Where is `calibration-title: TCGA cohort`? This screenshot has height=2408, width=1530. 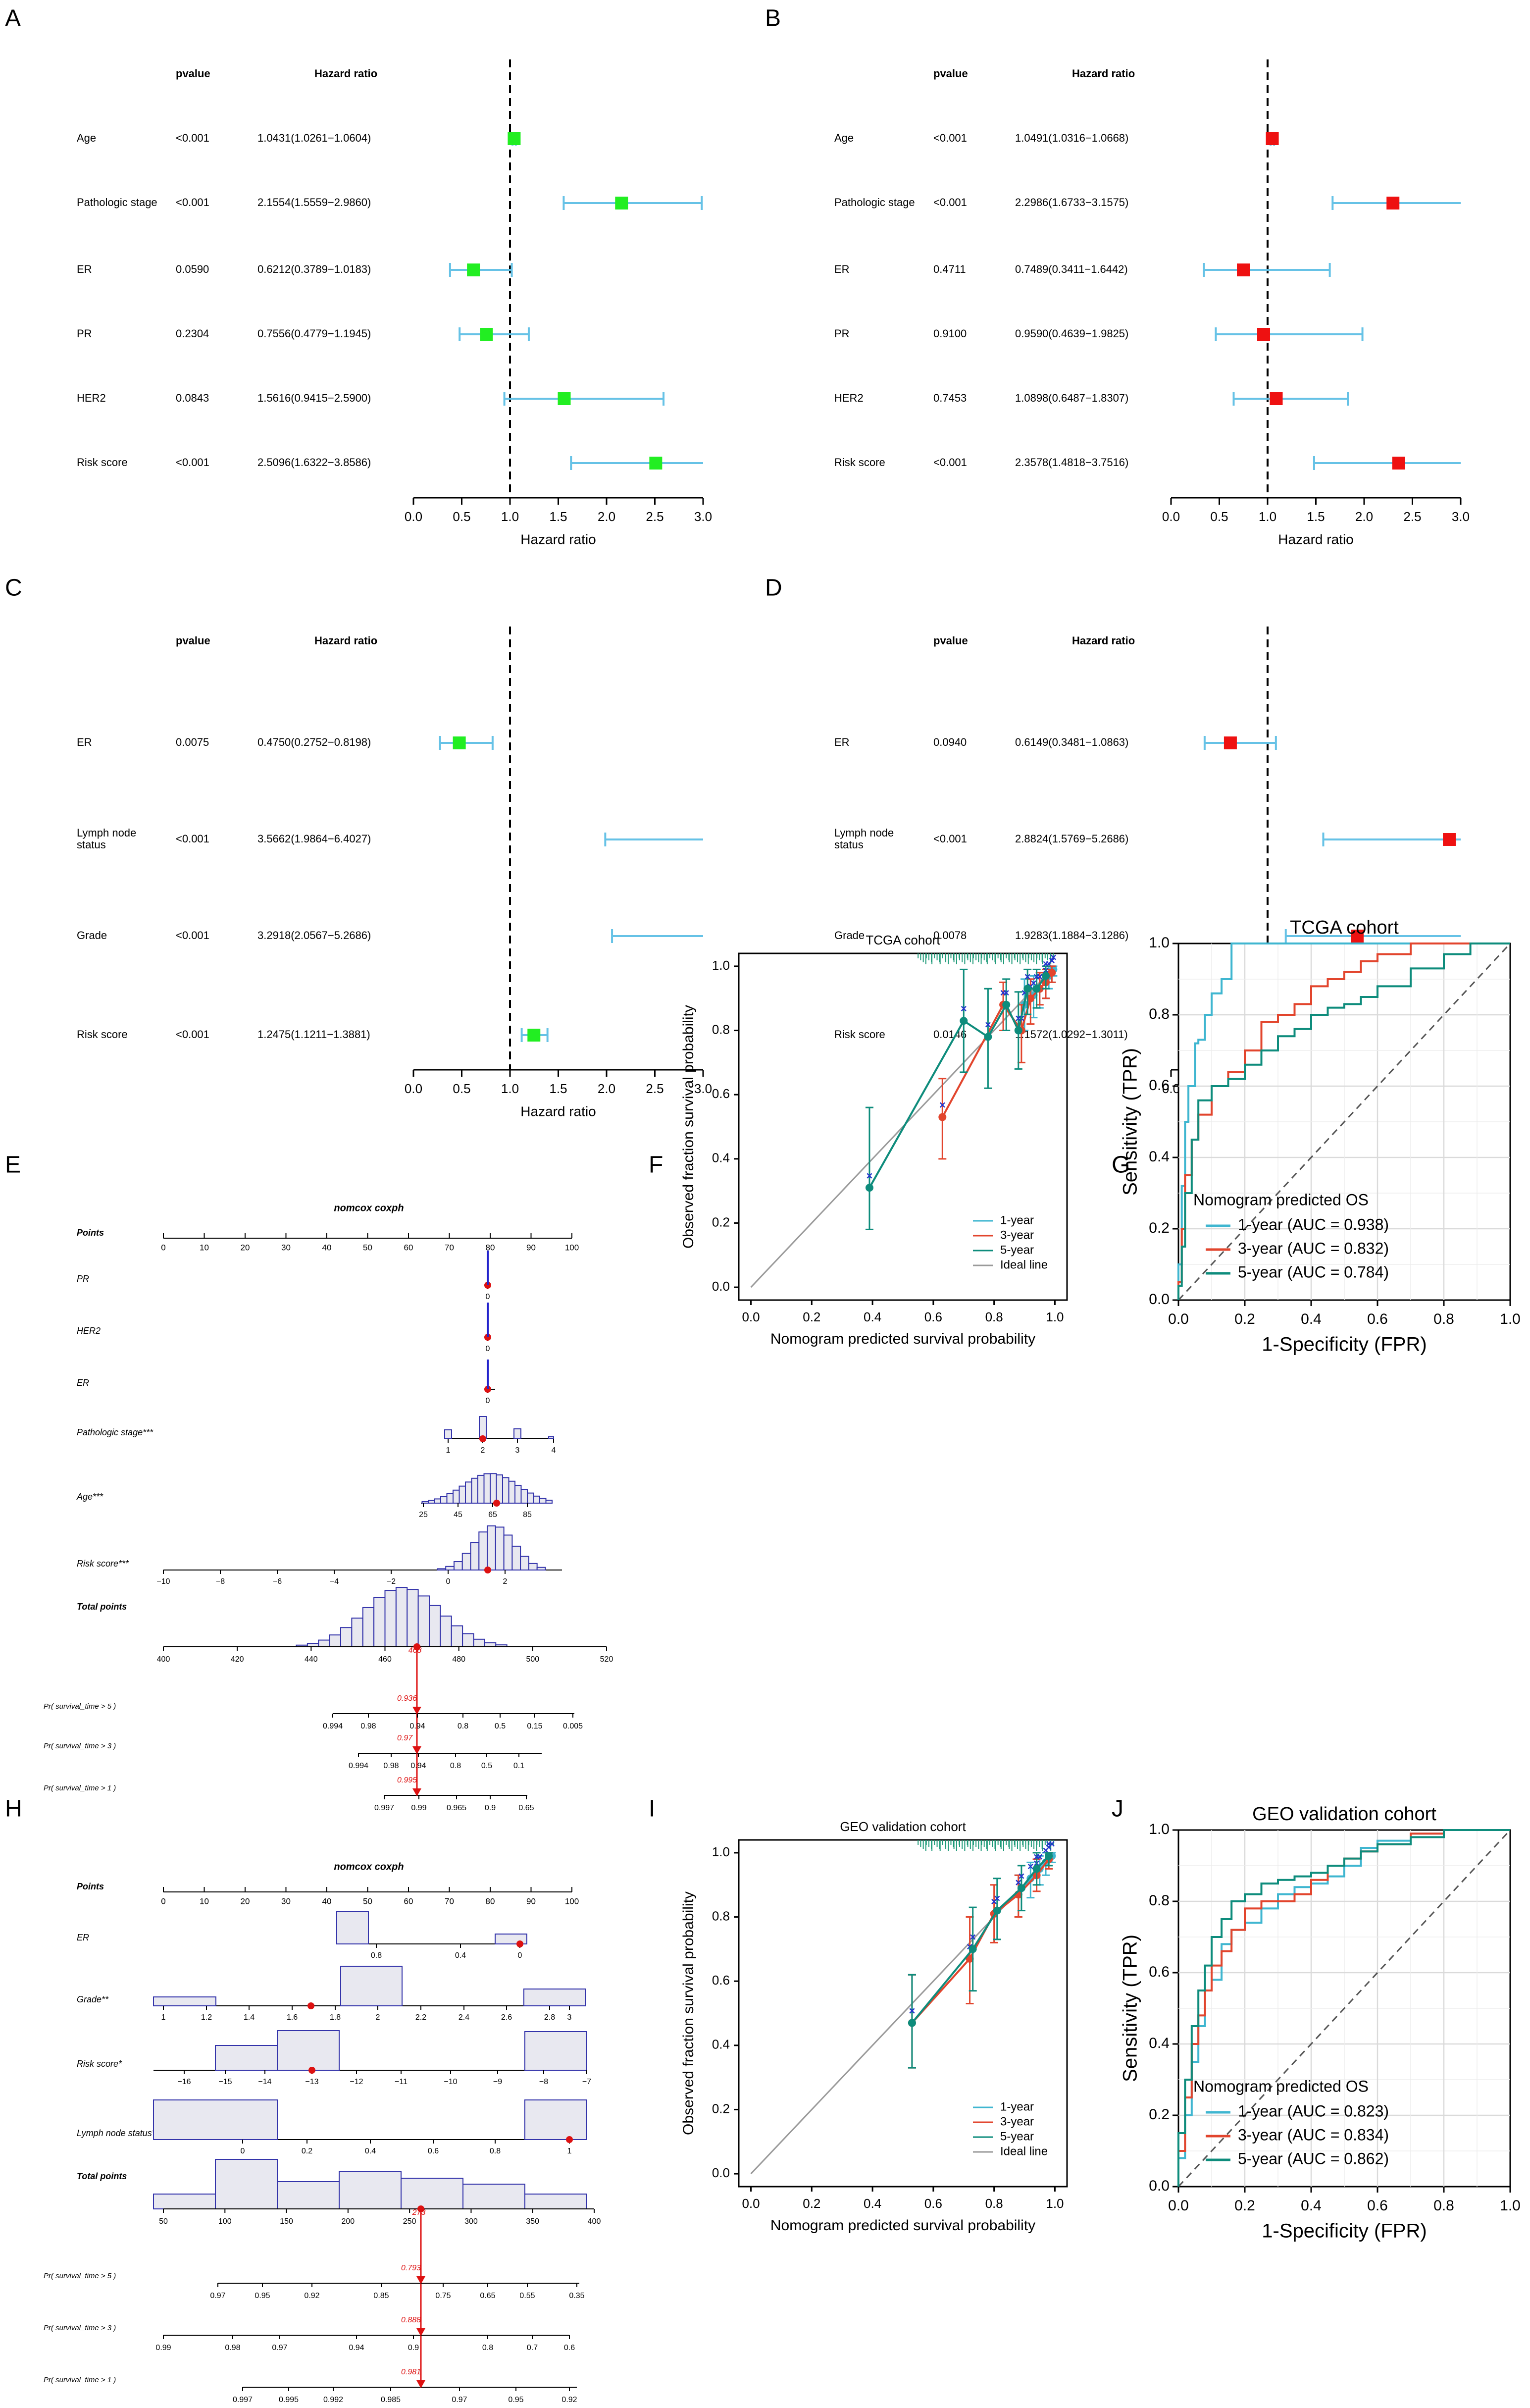 calibration-title: TCGA cohort is located at coordinates (903, 940).